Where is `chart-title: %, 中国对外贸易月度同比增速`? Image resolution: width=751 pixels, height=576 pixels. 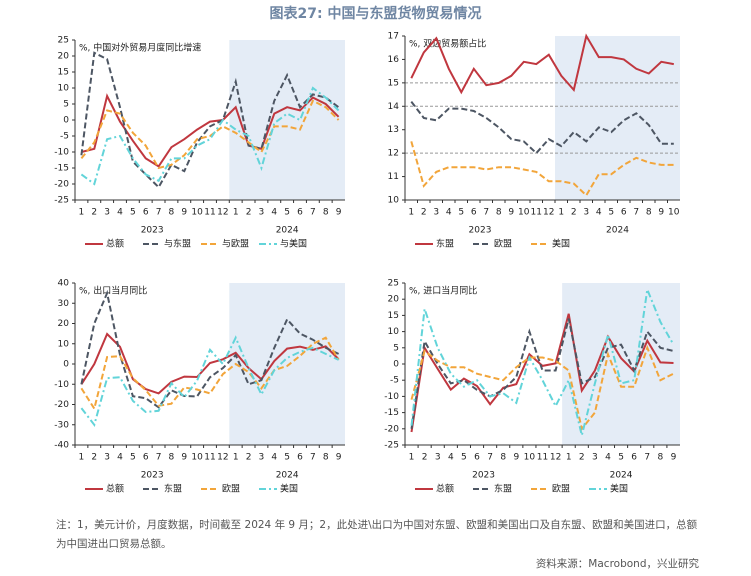
chart-title: %, 中国对外贸易月度同比增速 is located at coordinates (140, 48).